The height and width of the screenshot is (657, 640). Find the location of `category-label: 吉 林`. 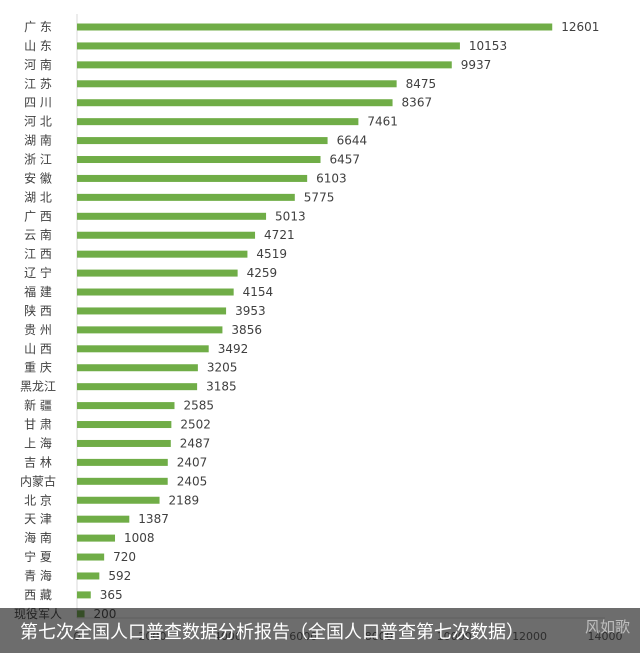

category-label: 吉 林 is located at coordinates (38, 462).